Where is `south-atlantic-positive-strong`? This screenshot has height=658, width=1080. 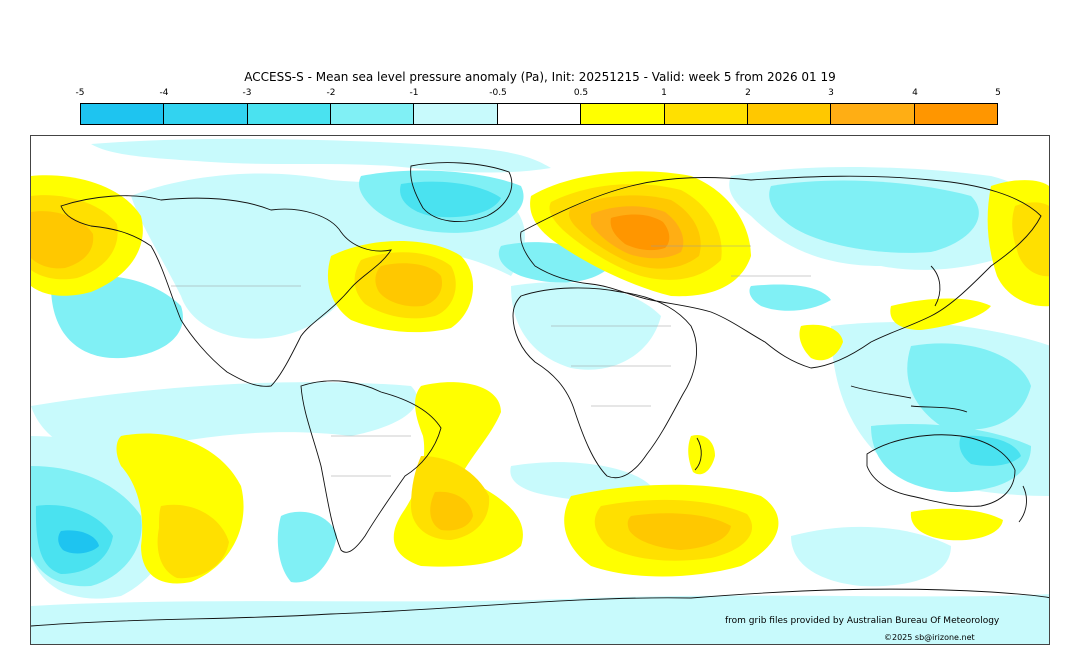
south-atlantic-positive-strong is located at coordinates (451, 511).